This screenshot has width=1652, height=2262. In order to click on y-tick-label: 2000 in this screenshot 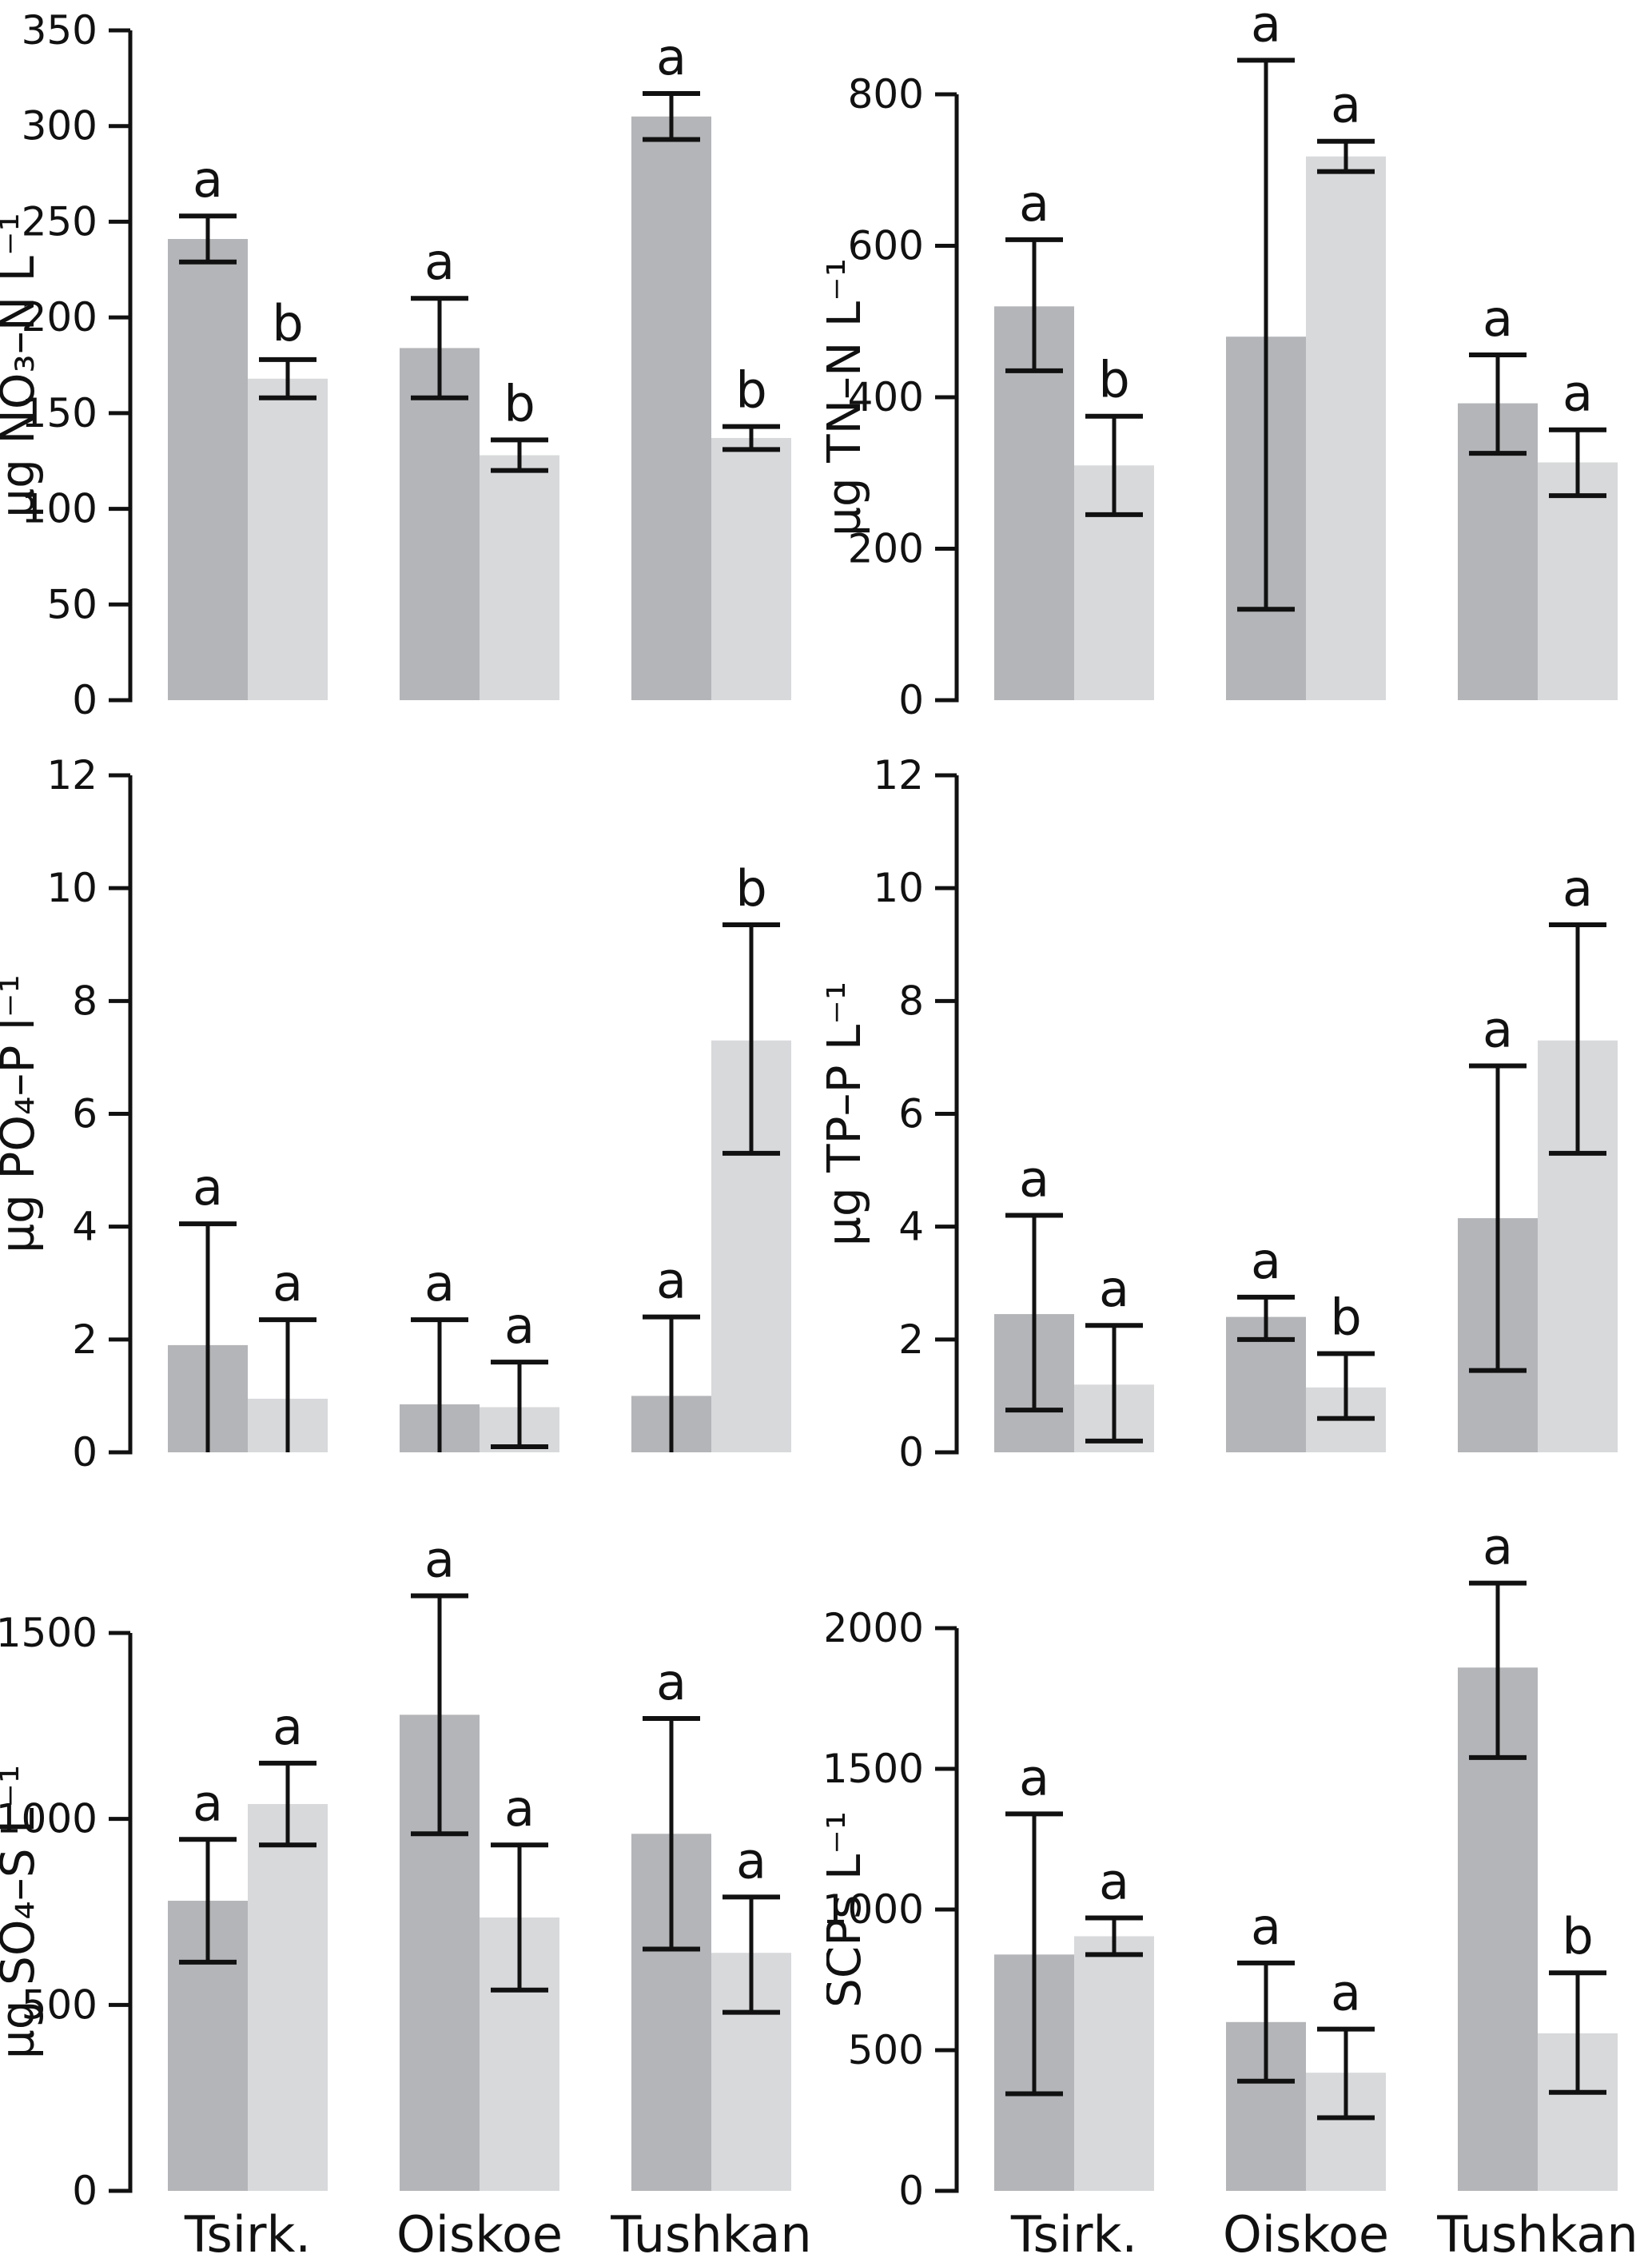, I will do `click(875, 1628)`.